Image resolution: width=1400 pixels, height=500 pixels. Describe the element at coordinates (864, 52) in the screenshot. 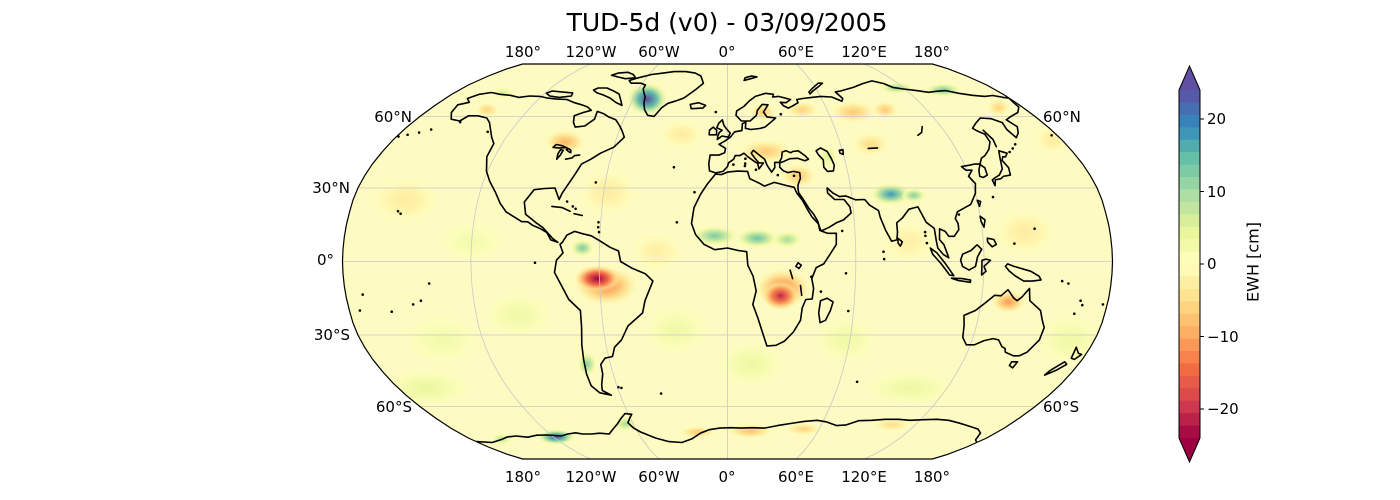

I see `lon-label-top-120e: 120°E` at that location.